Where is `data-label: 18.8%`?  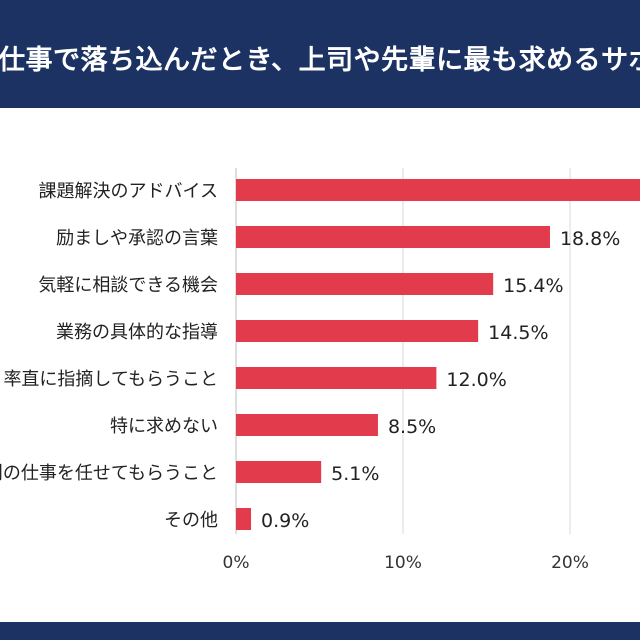 data-label: 18.8% is located at coordinates (590, 239).